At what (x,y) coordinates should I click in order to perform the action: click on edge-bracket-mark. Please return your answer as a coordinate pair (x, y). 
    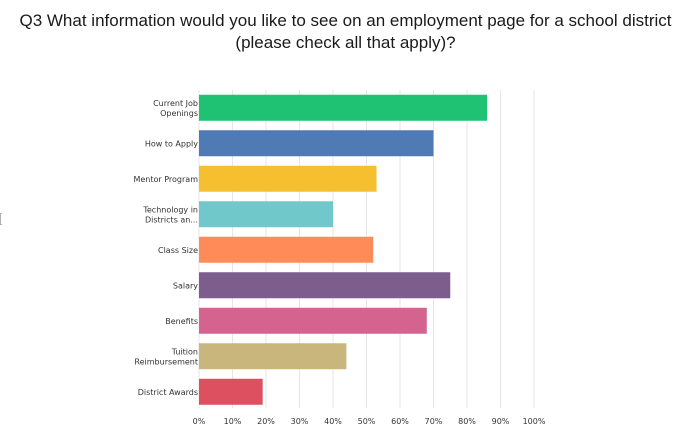
    Looking at the image, I should click on (1, 219).